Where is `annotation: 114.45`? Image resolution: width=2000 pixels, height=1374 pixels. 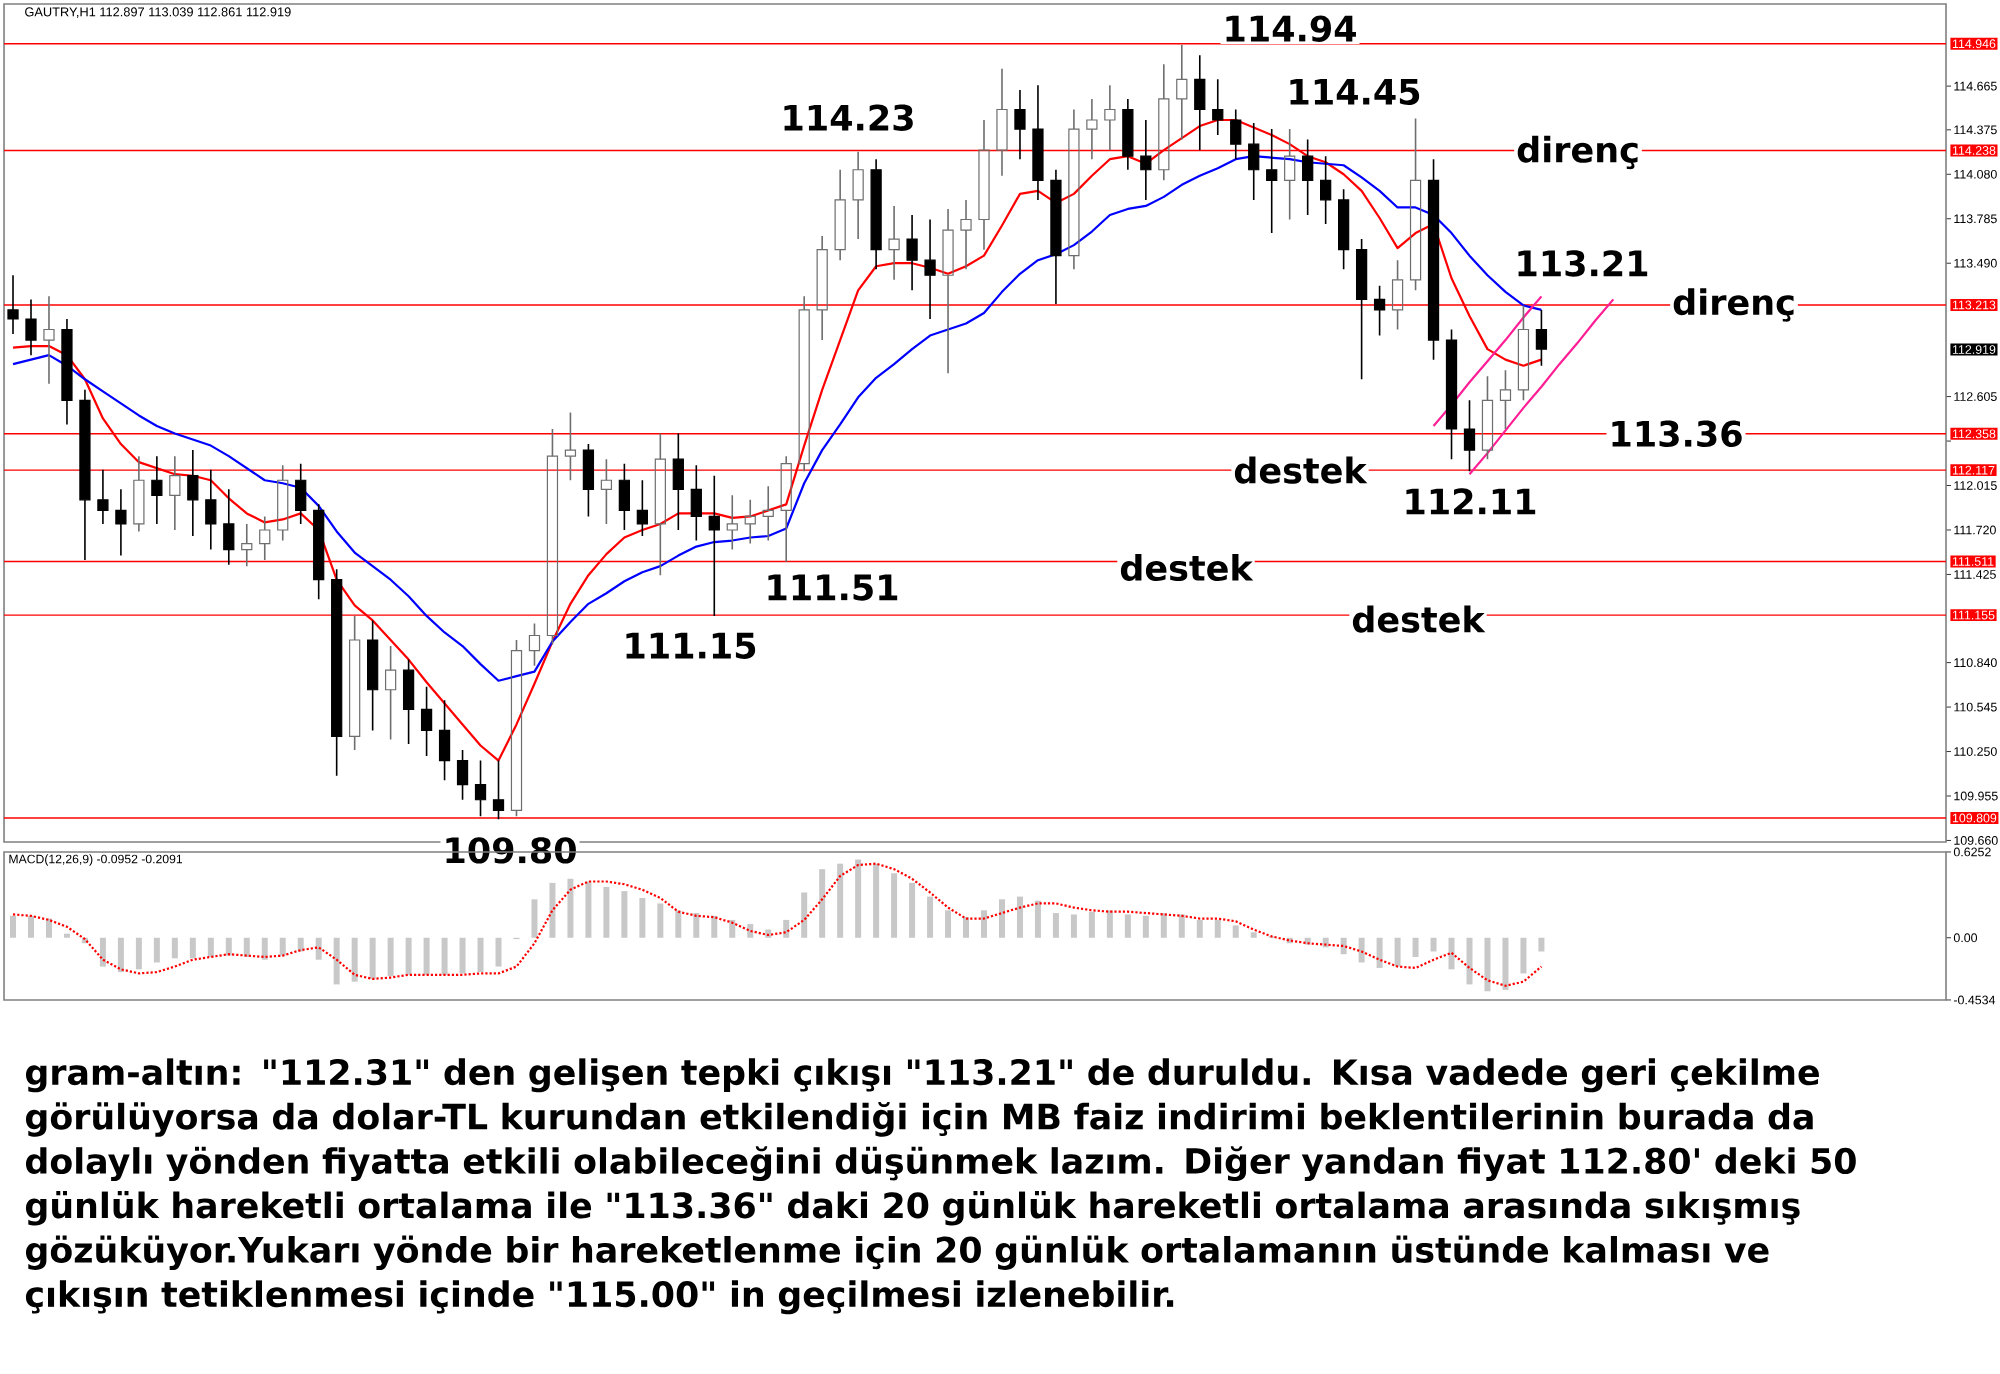 annotation: 114.45 is located at coordinates (1355, 91).